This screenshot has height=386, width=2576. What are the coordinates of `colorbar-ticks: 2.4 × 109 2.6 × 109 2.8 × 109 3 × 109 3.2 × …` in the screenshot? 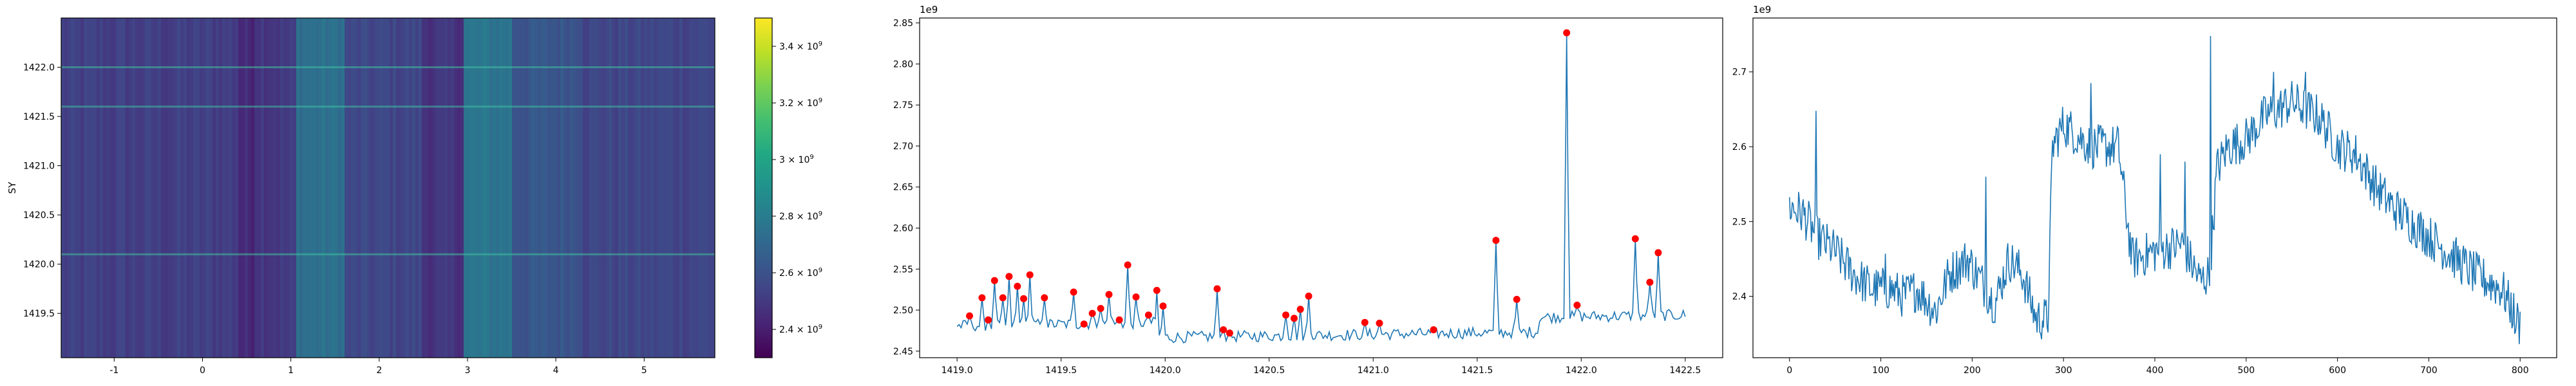 It's located at (797, 188).